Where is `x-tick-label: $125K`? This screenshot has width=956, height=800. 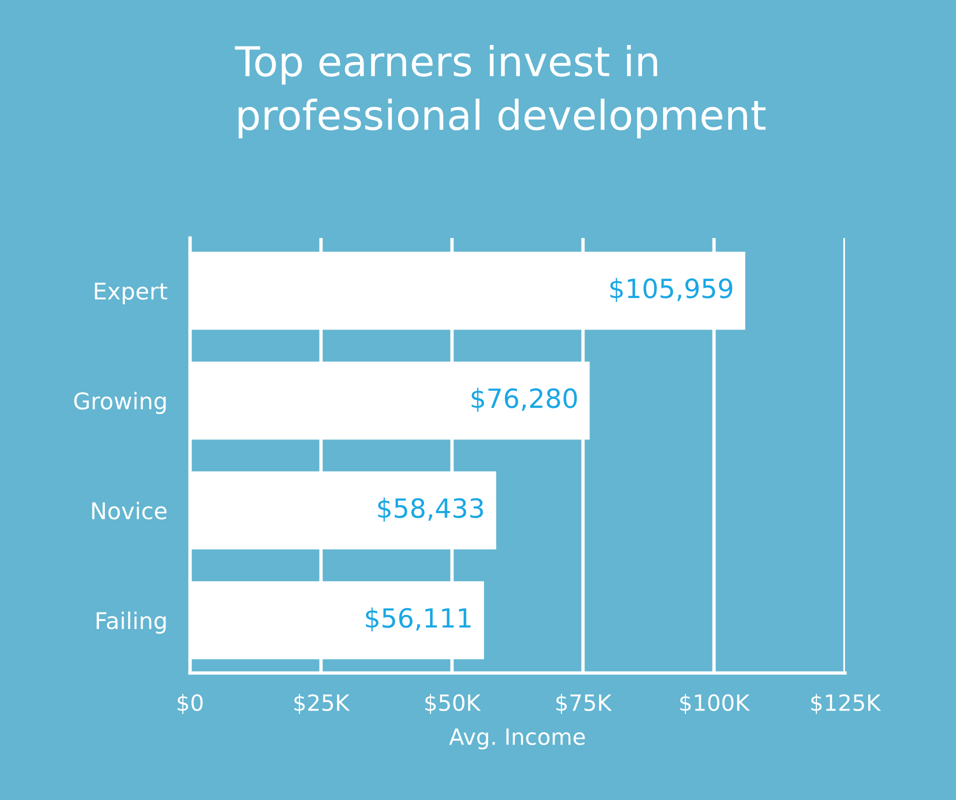 x-tick-label: $125K is located at coordinates (846, 704).